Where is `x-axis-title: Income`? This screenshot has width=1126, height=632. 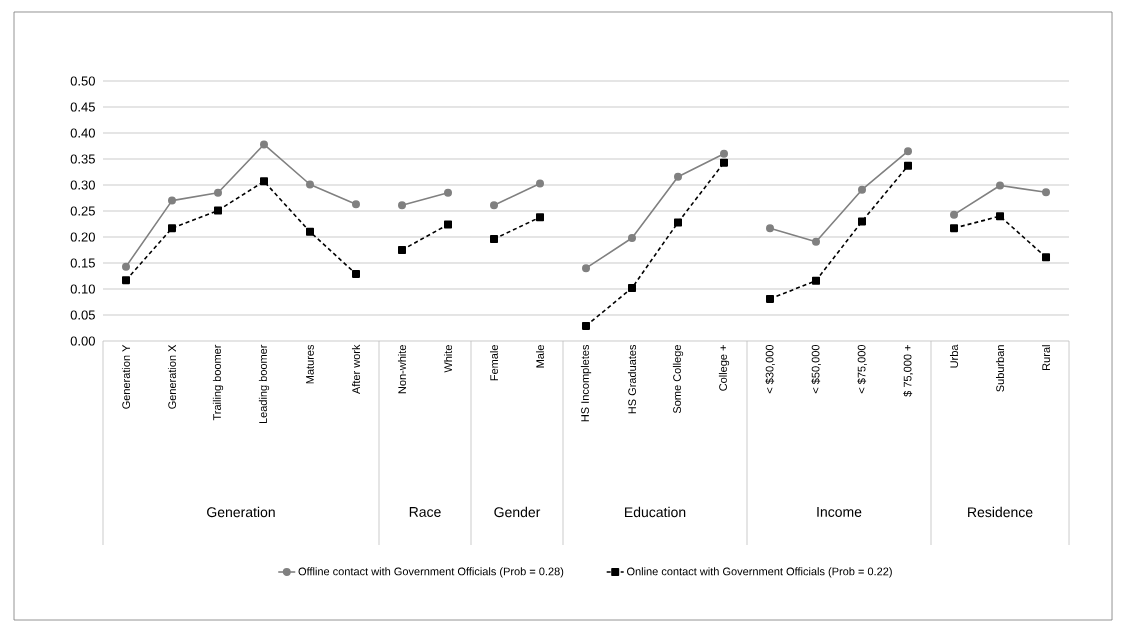
x-axis-title: Income is located at coordinates (839, 512).